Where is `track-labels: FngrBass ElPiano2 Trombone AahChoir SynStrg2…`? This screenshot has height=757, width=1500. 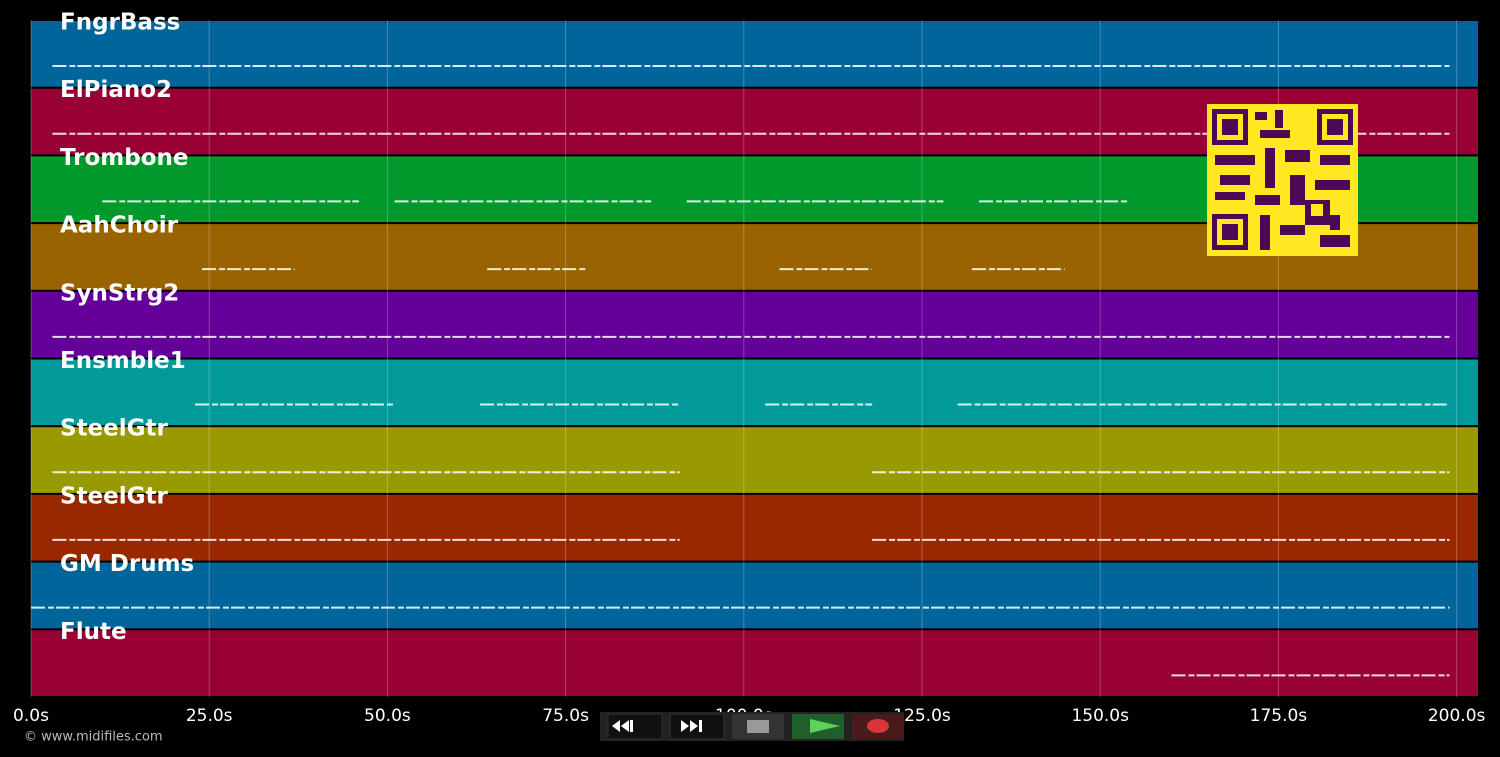 track-labels: FngrBass ElPiano2 Trombone AahChoir SynStrg2… is located at coordinates (127, 327).